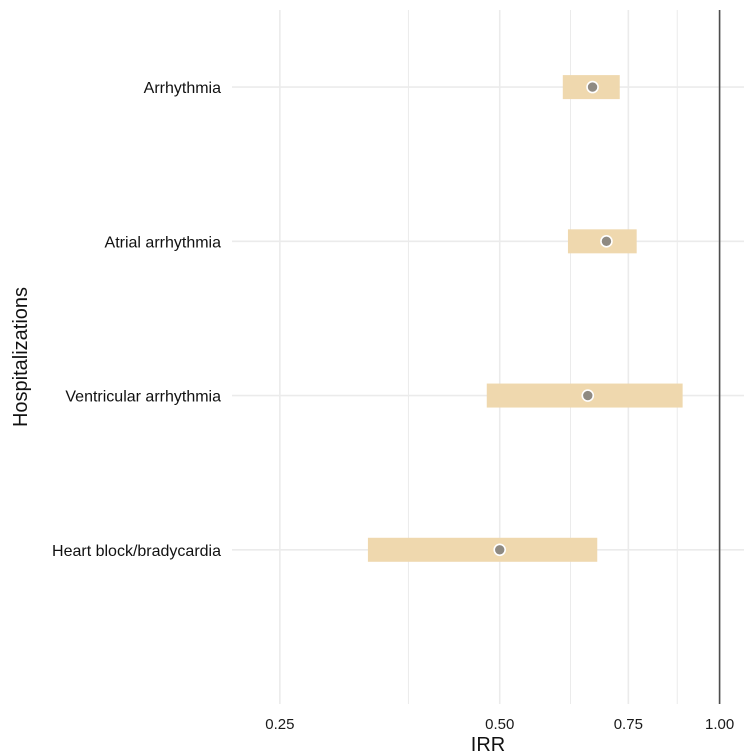 The height and width of the screenshot is (754, 744). Describe the element at coordinates (553, 318) in the screenshot. I see `point-estimates` at that location.